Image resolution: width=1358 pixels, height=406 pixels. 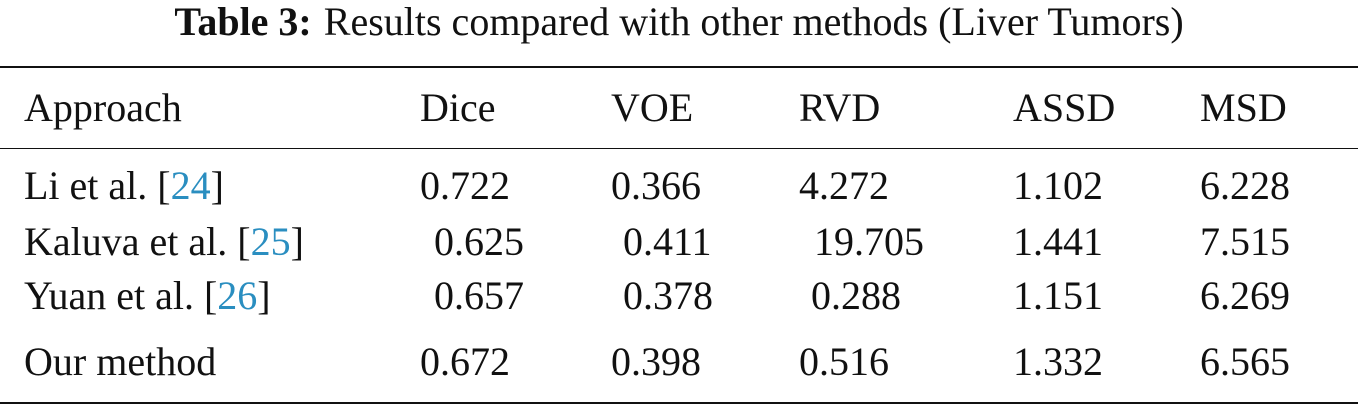 What do you see at coordinates (679, 403) in the screenshot?
I see `table-bottom-rule` at bounding box center [679, 403].